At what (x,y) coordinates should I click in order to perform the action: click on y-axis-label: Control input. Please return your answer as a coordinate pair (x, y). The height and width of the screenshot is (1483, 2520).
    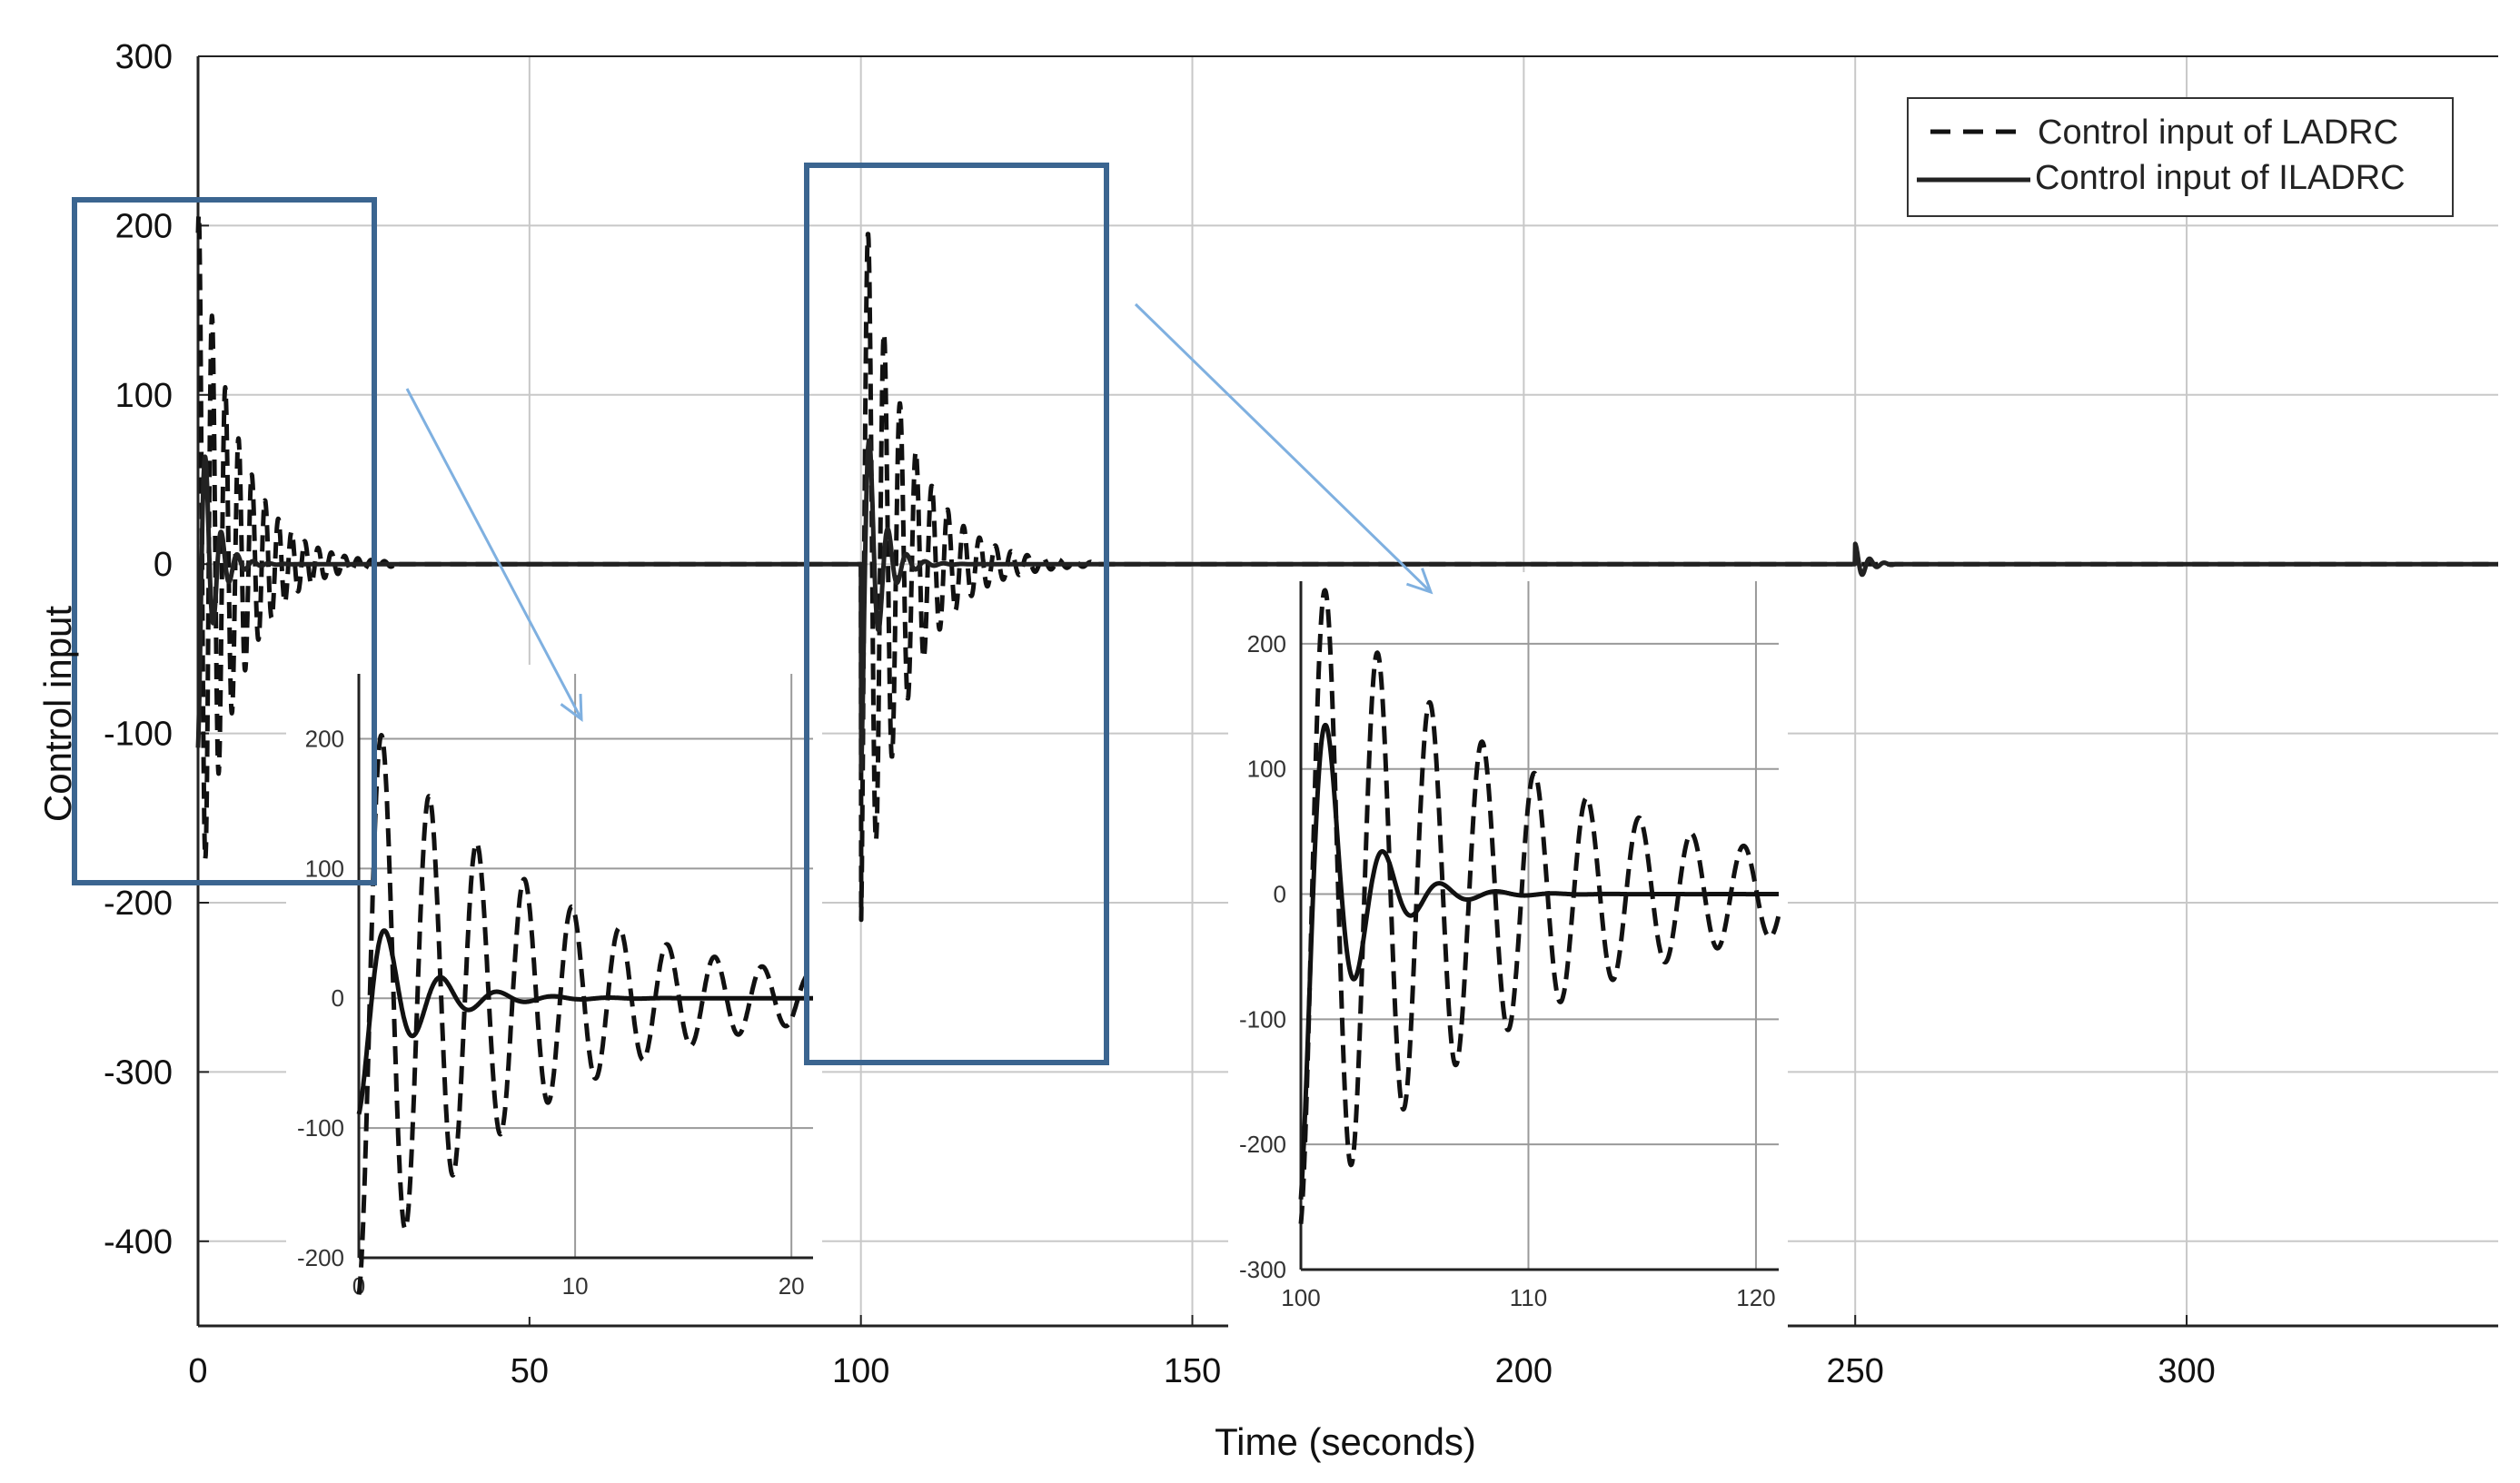
    Looking at the image, I should click on (57, 714).